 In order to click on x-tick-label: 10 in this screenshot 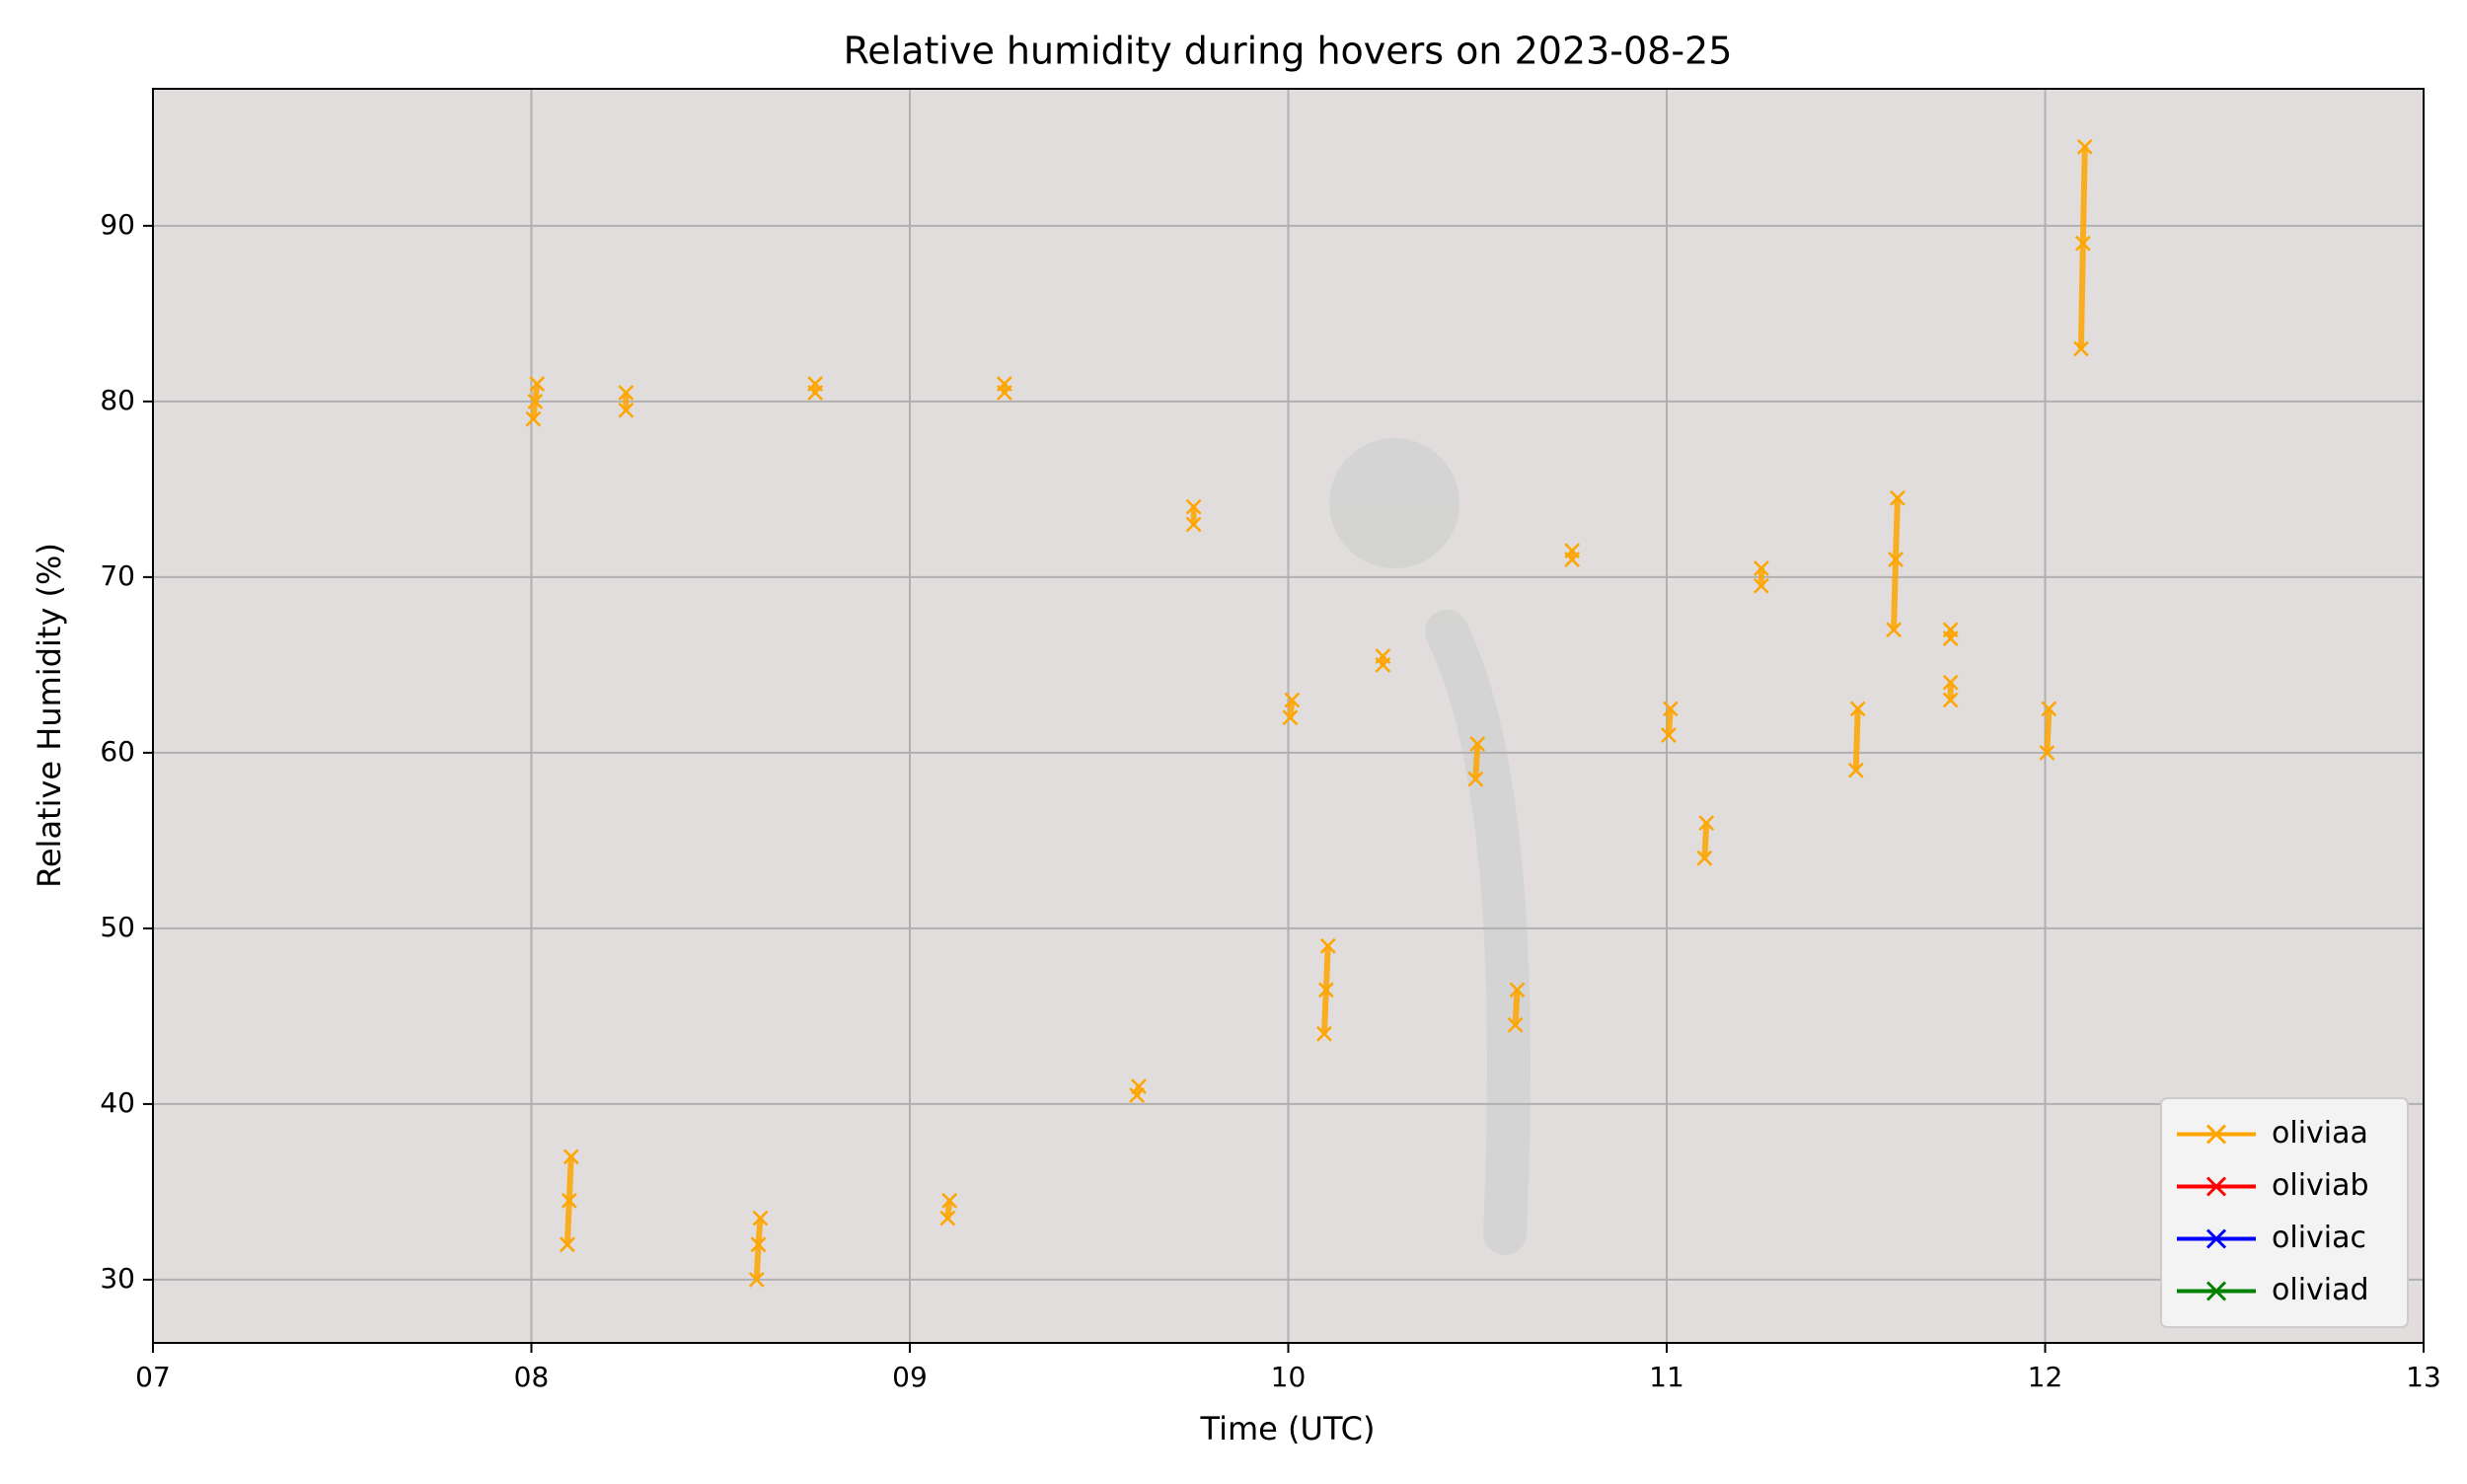, I will do `click(1289, 1377)`.